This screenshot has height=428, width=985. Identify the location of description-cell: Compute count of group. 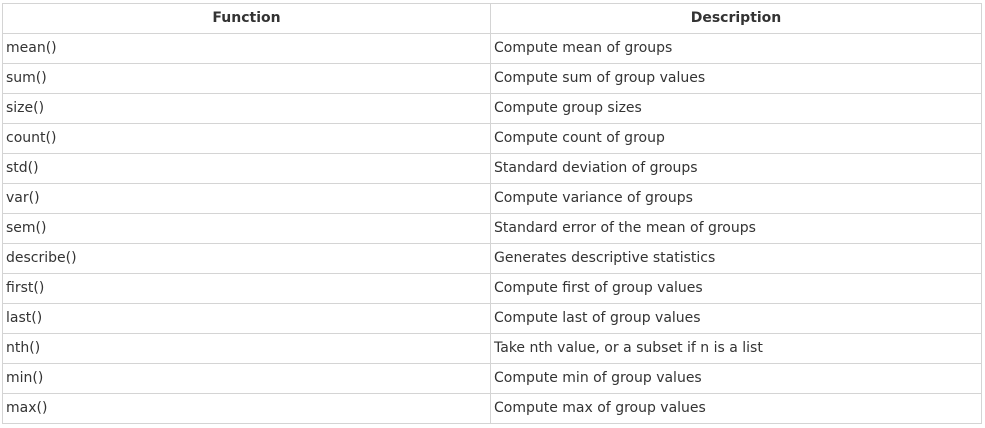
(736, 138).